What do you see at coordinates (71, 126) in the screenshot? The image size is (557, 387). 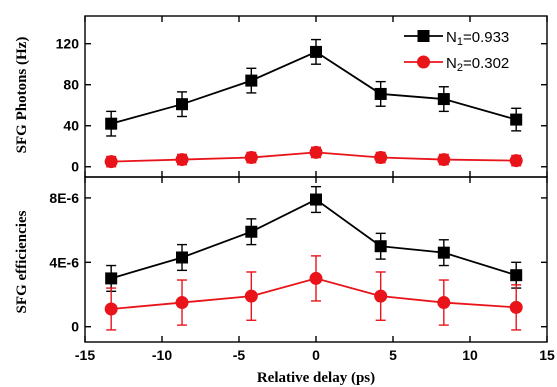 I see `top-y-tick-label: 40` at bounding box center [71, 126].